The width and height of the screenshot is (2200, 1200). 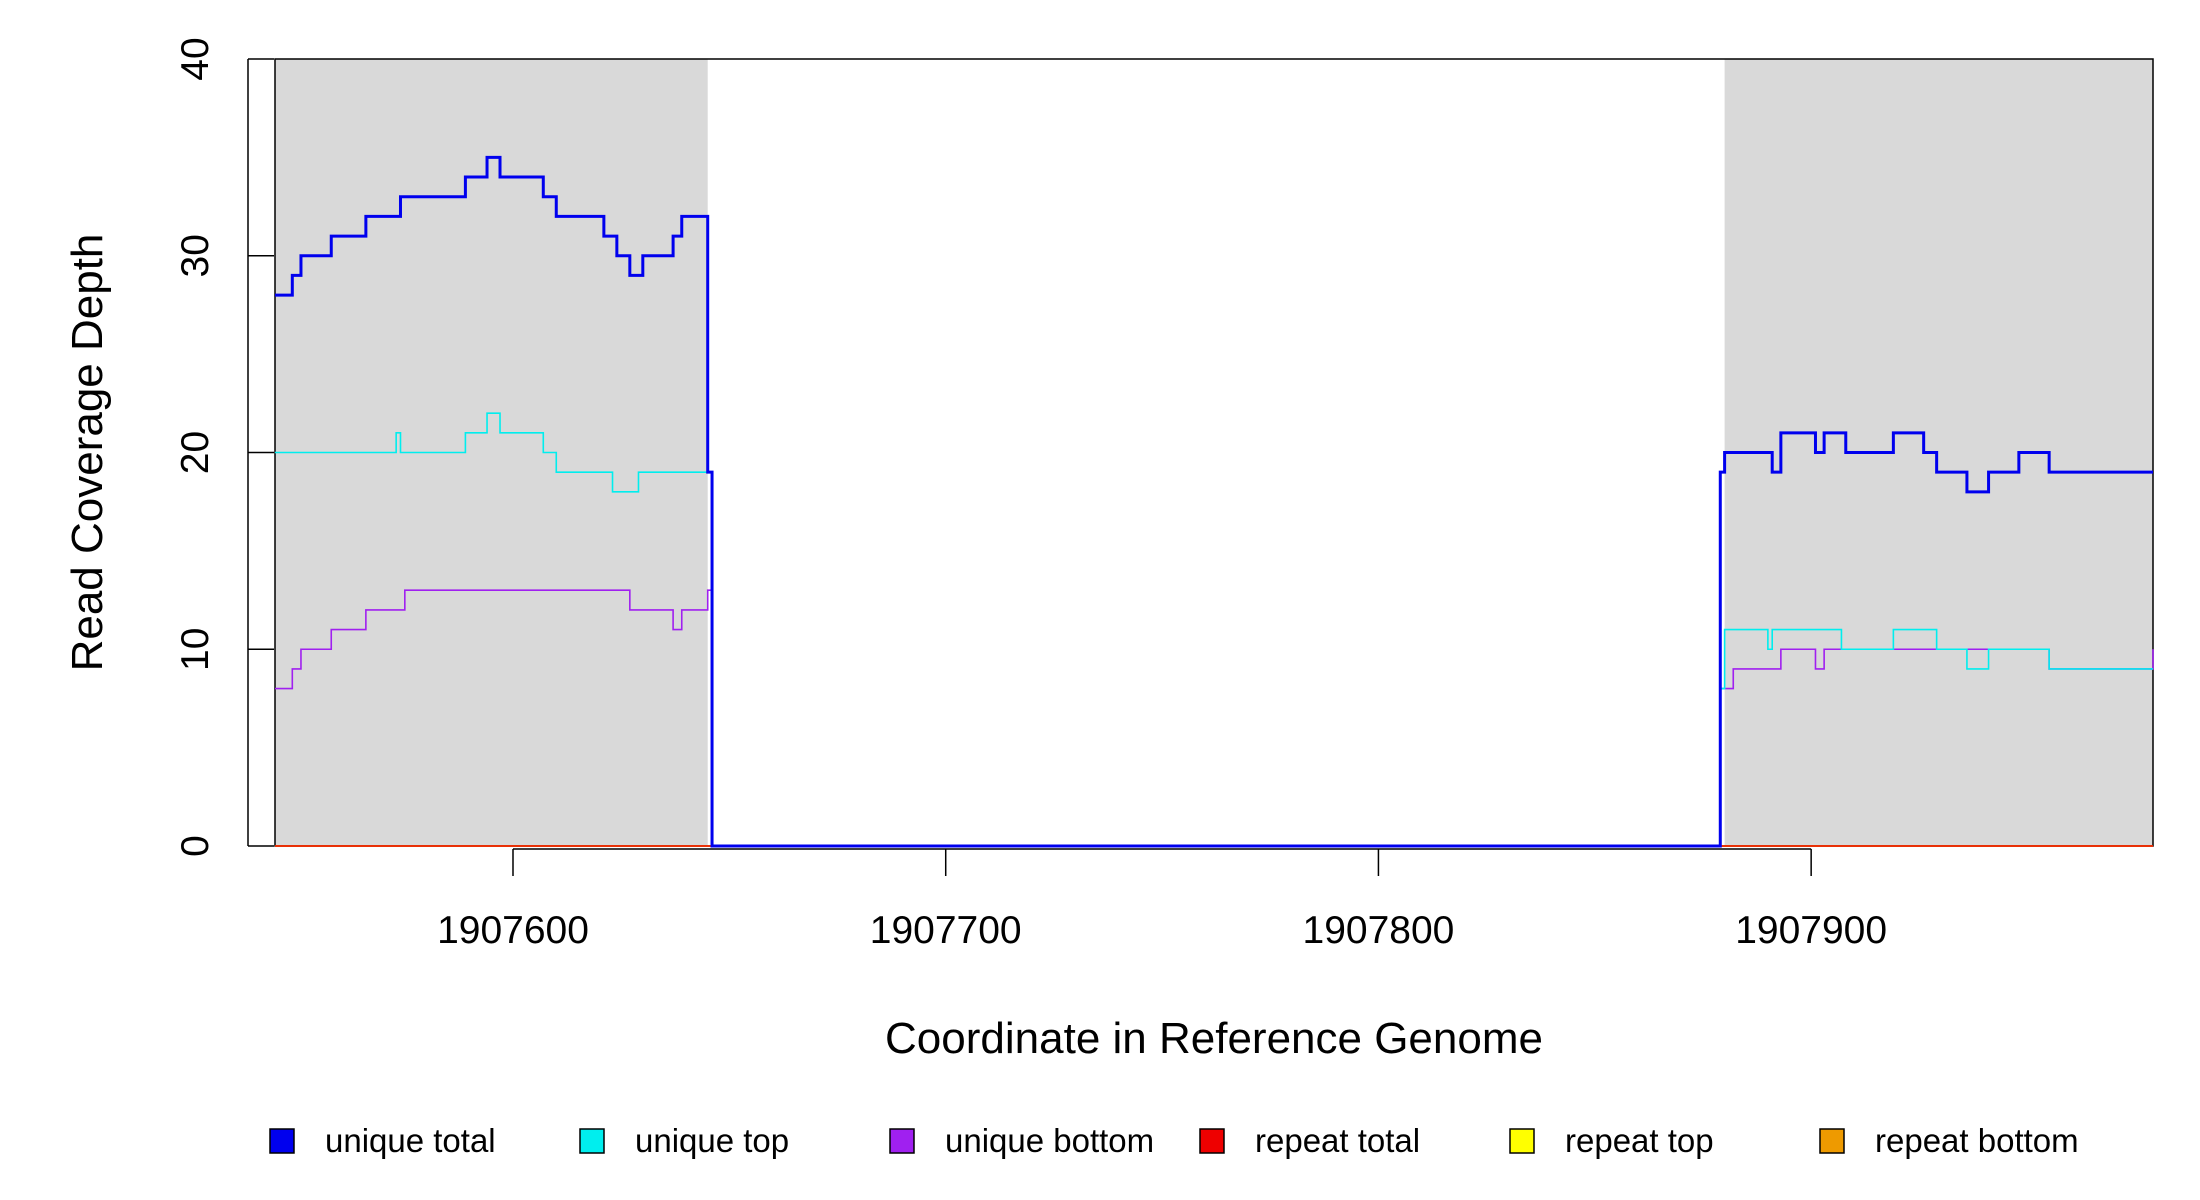 What do you see at coordinates (410, 1140) in the screenshot?
I see `legend-label-unique-total: unique total` at bounding box center [410, 1140].